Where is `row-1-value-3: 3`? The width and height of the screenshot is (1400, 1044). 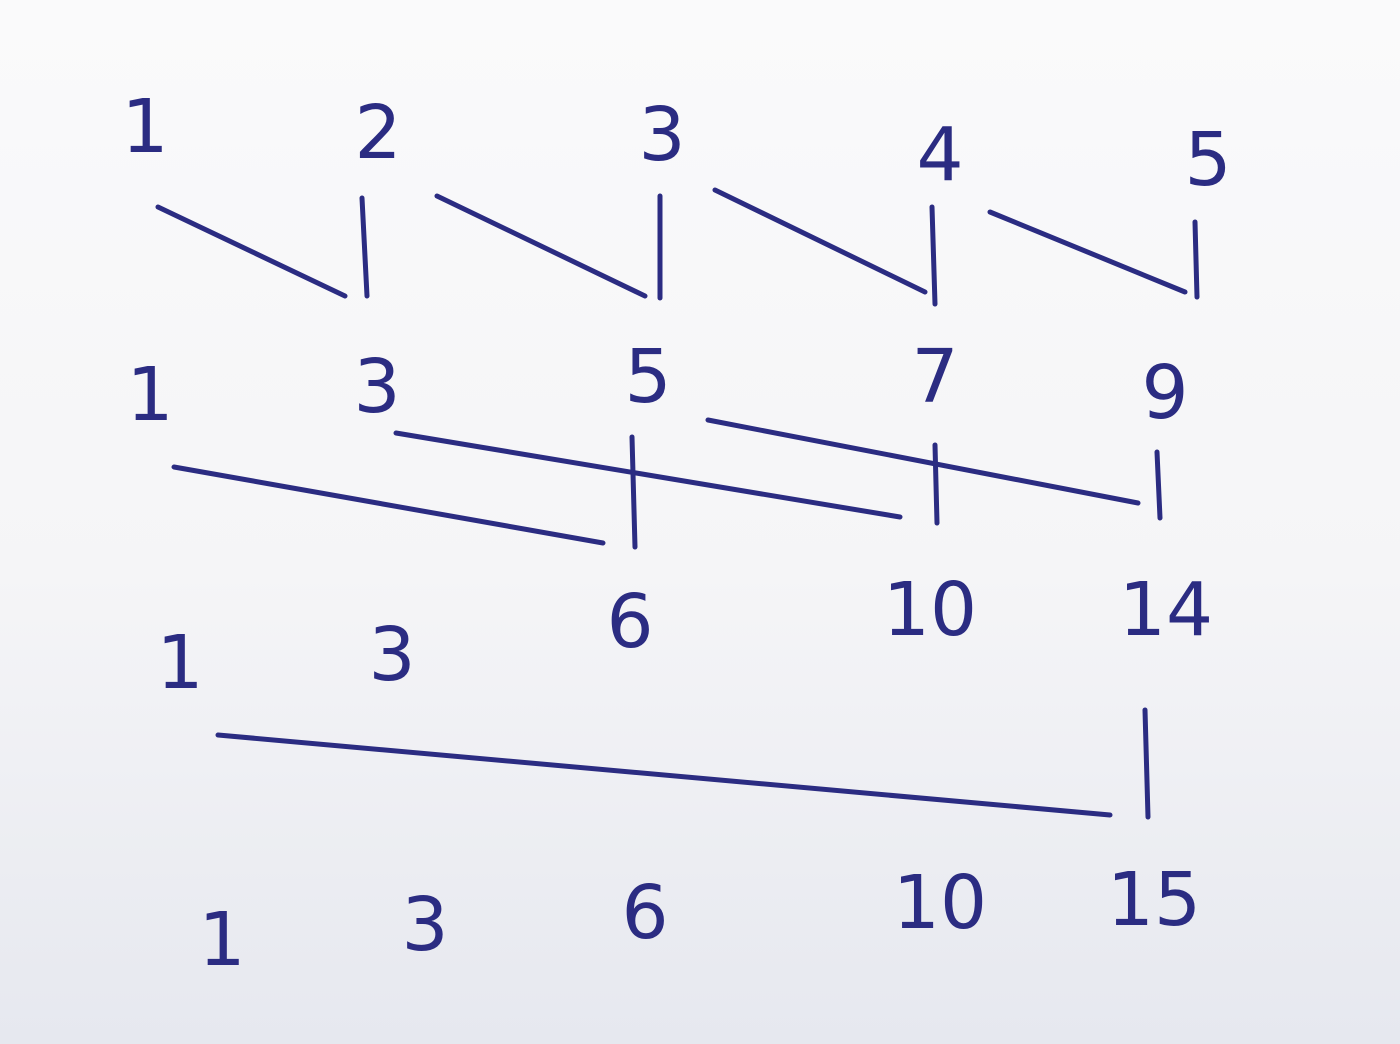 row-1-value-3: 3 is located at coordinates (661, 135).